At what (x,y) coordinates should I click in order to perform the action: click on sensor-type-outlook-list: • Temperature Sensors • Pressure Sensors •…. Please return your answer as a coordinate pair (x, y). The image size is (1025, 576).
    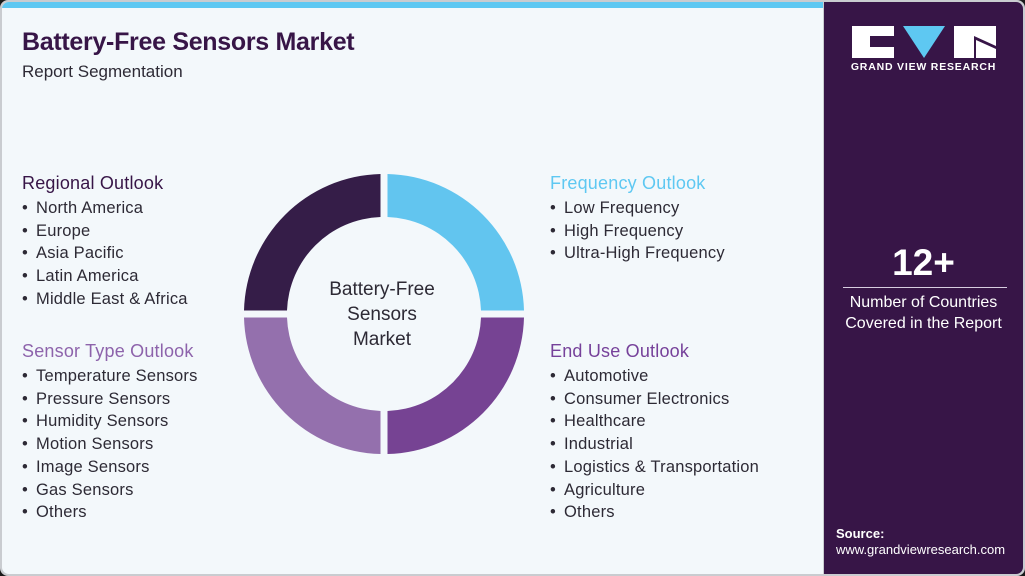
    Looking at the image, I should click on (110, 444).